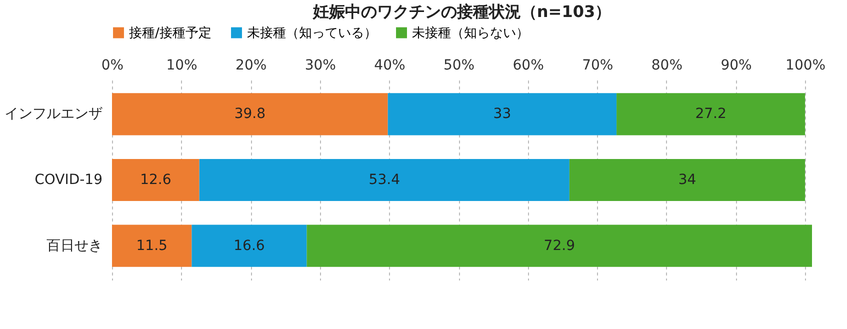  I want to click on data-label: 72.9, so click(559, 246).